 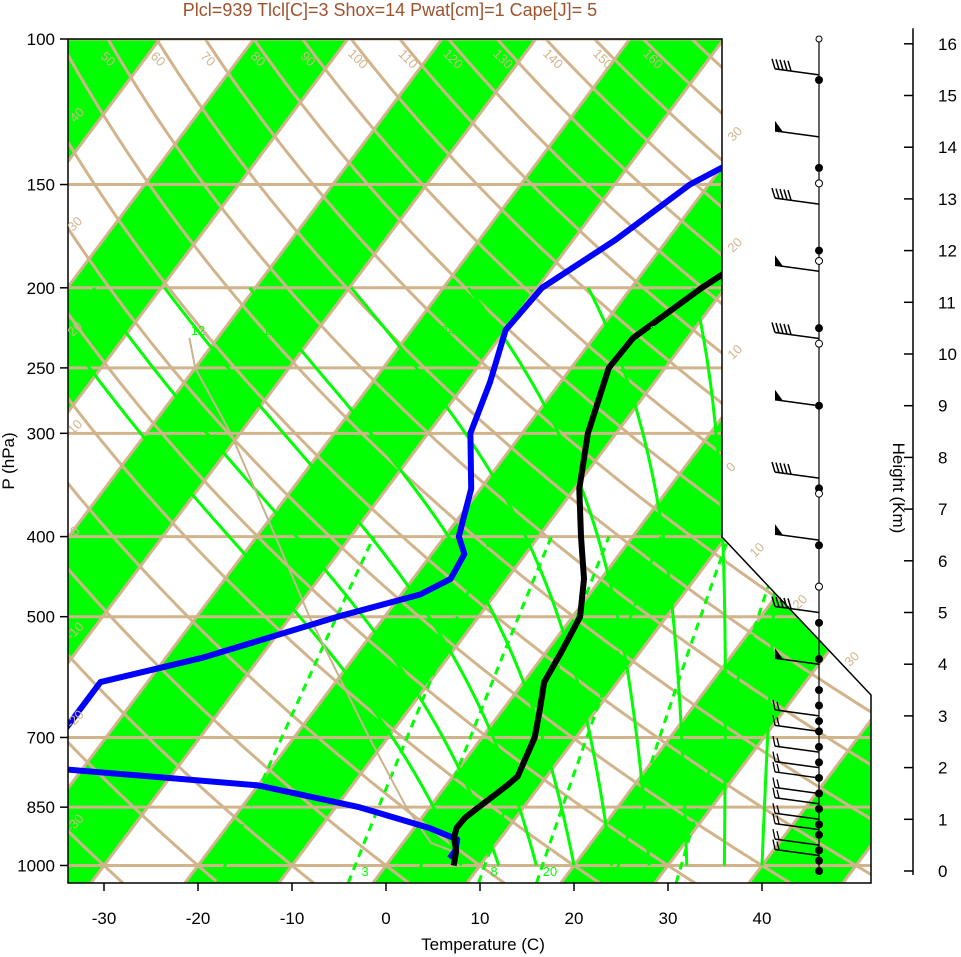 What do you see at coordinates (947, 251) in the screenshot?
I see `height-tick-label: 12` at bounding box center [947, 251].